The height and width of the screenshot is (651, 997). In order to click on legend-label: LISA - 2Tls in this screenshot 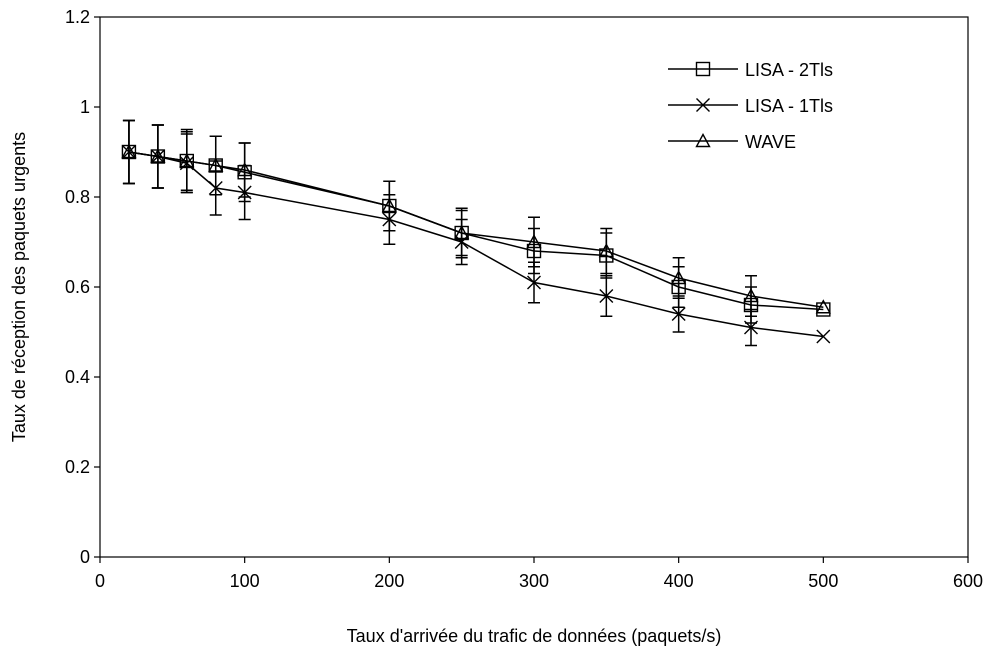, I will do `click(789, 70)`.